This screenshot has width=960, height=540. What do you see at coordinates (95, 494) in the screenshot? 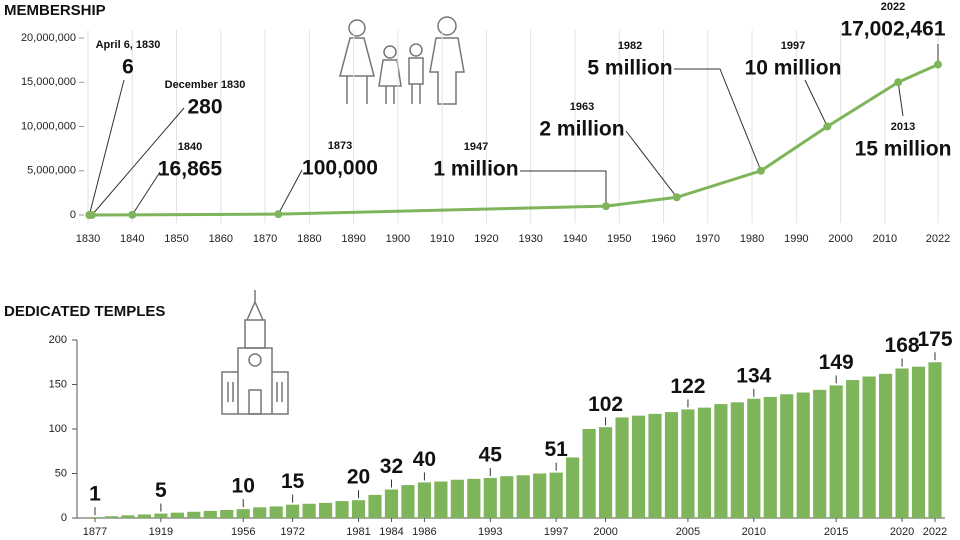
I see `value-label: 1` at bounding box center [95, 494].